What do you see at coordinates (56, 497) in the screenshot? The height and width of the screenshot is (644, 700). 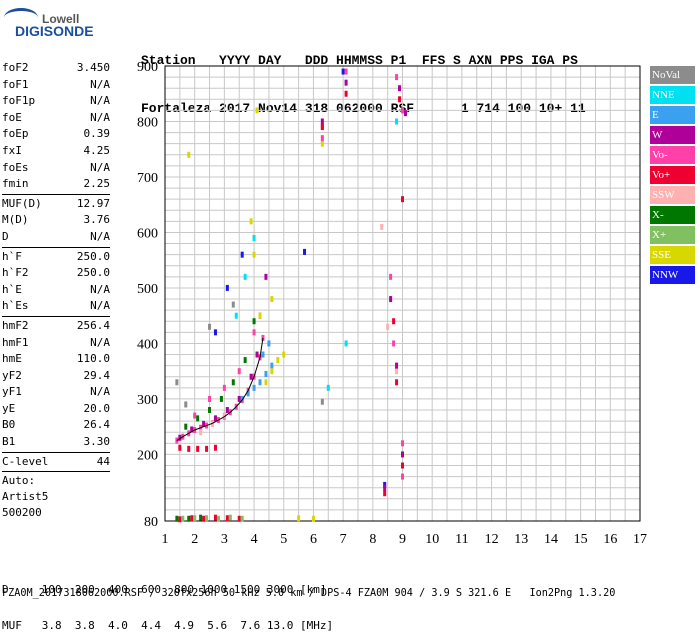 I see `auto-scaling-info: Auto: Artist5 500200` at bounding box center [56, 497].